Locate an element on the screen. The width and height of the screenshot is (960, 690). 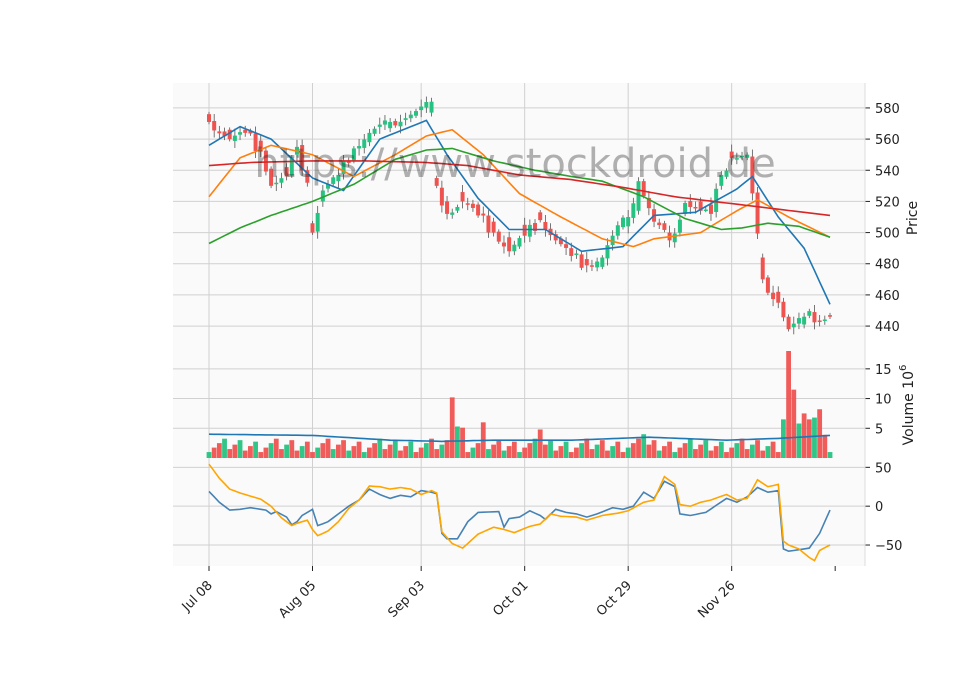
price-axis-label: Price is located at coordinates (913, 218).